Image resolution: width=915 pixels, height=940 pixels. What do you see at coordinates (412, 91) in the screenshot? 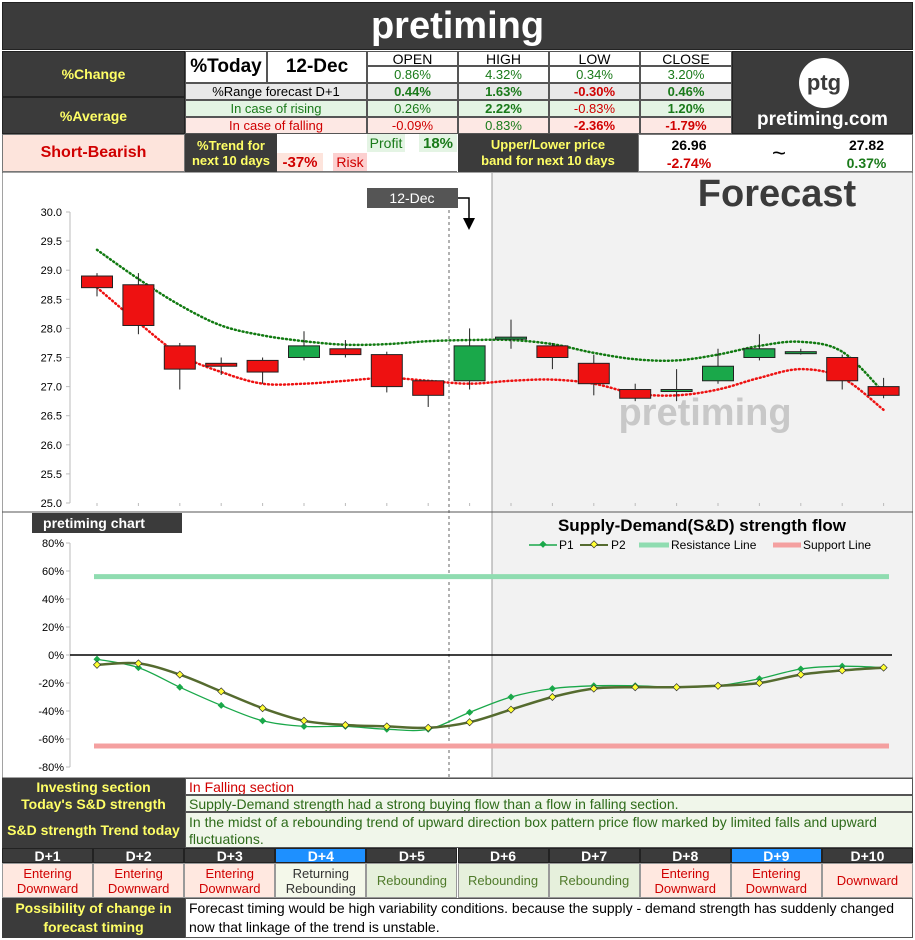
I see `range-value-open: 0.44%` at bounding box center [412, 91].